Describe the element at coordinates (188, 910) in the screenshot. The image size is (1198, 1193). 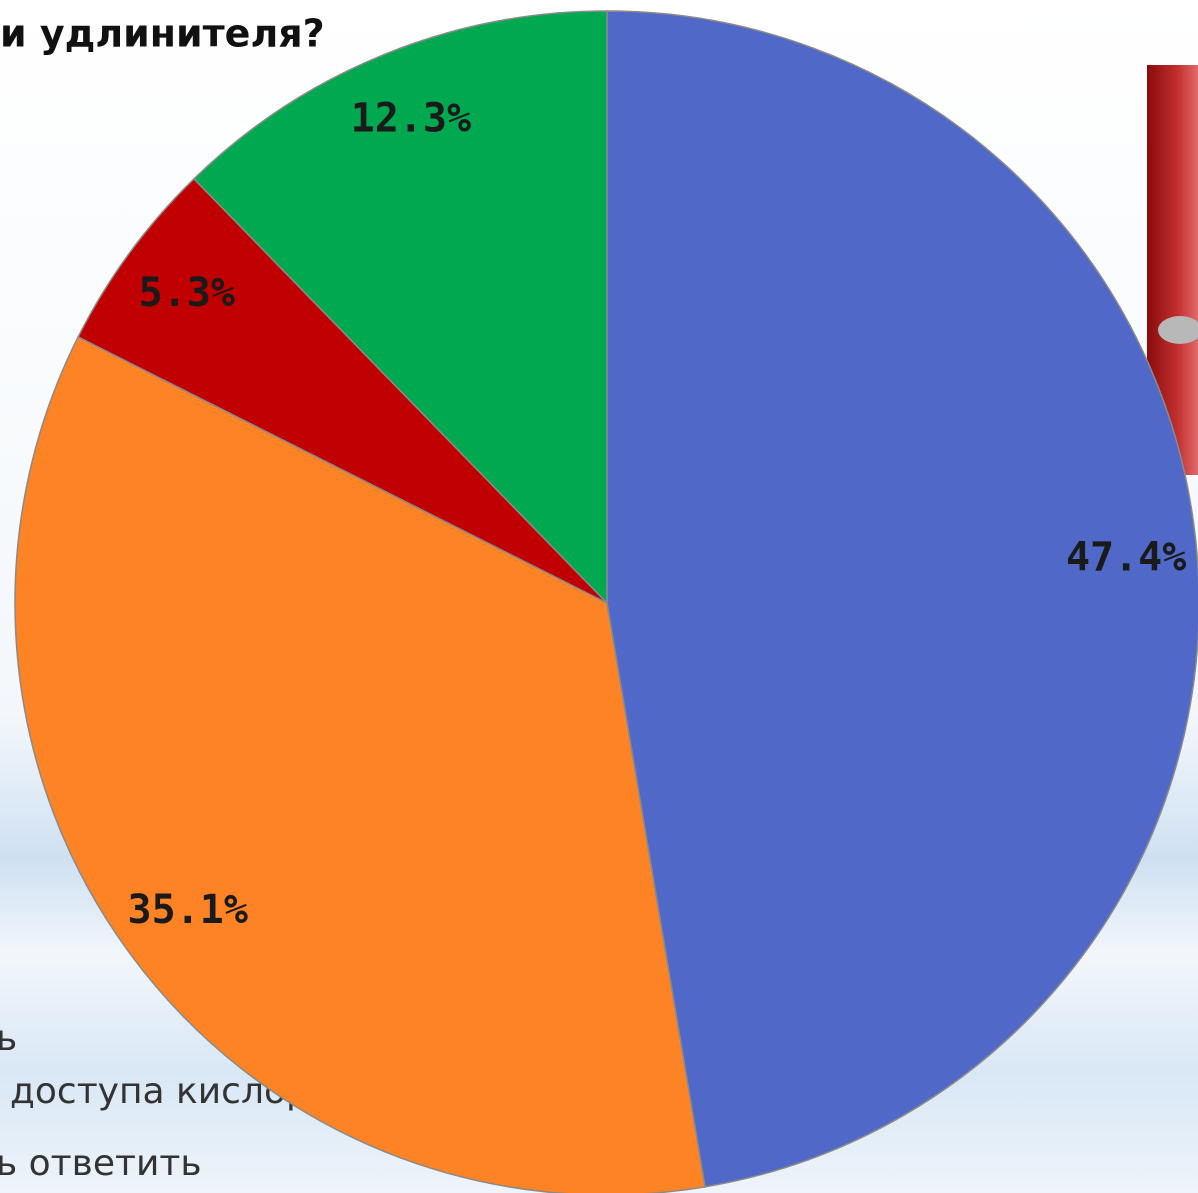
I see `data-label: 35.1%` at that location.